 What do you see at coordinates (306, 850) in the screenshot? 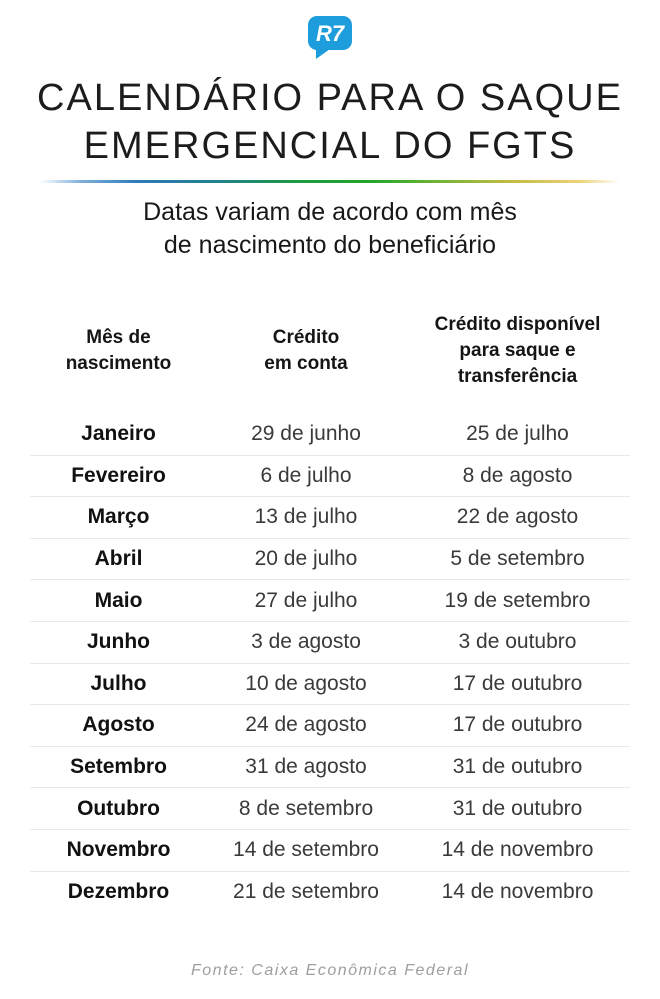
I see `credit-date-cell: 14 de setembro` at bounding box center [306, 850].